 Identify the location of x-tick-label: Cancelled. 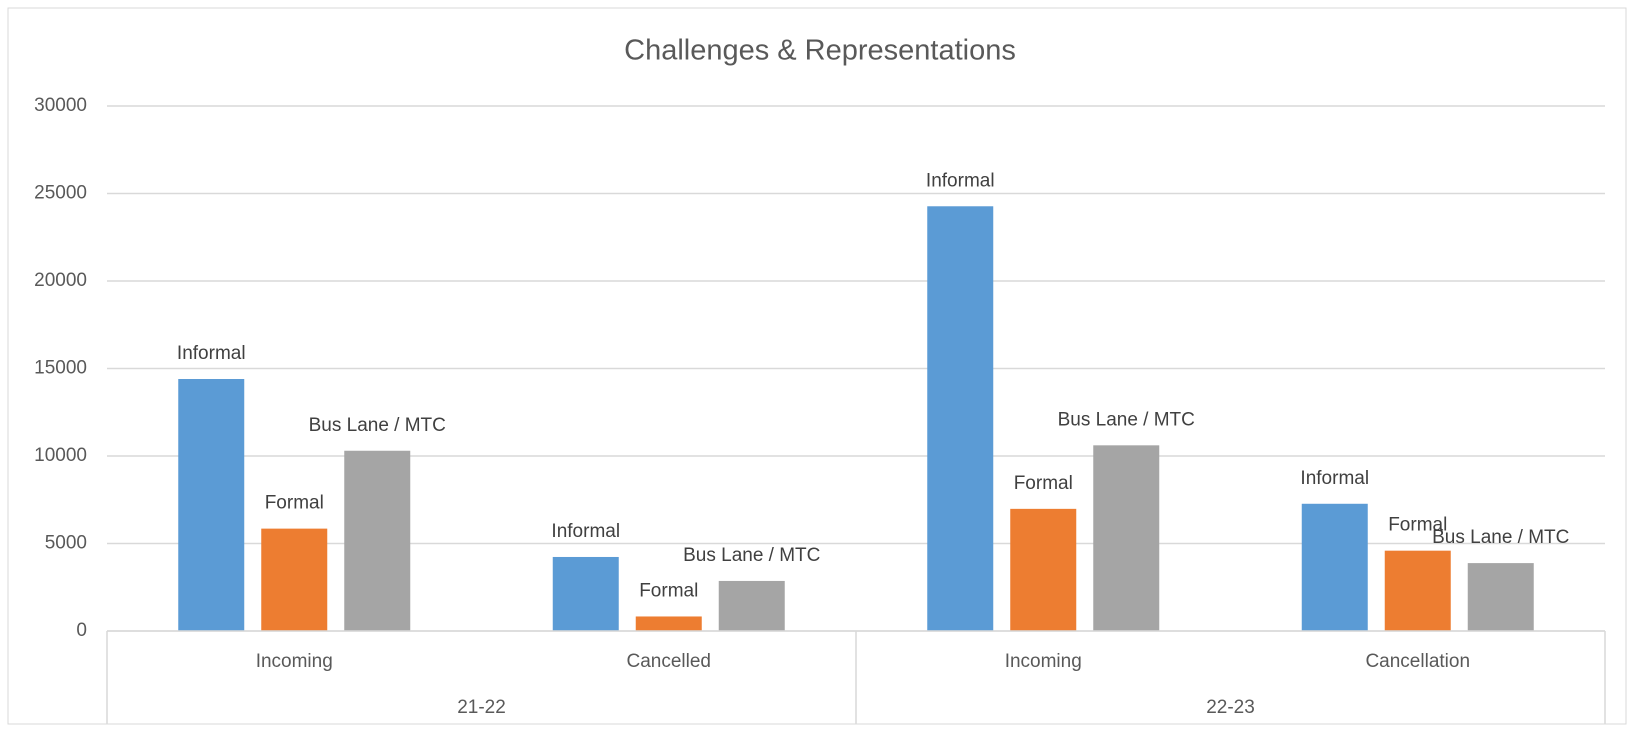
(669, 661).